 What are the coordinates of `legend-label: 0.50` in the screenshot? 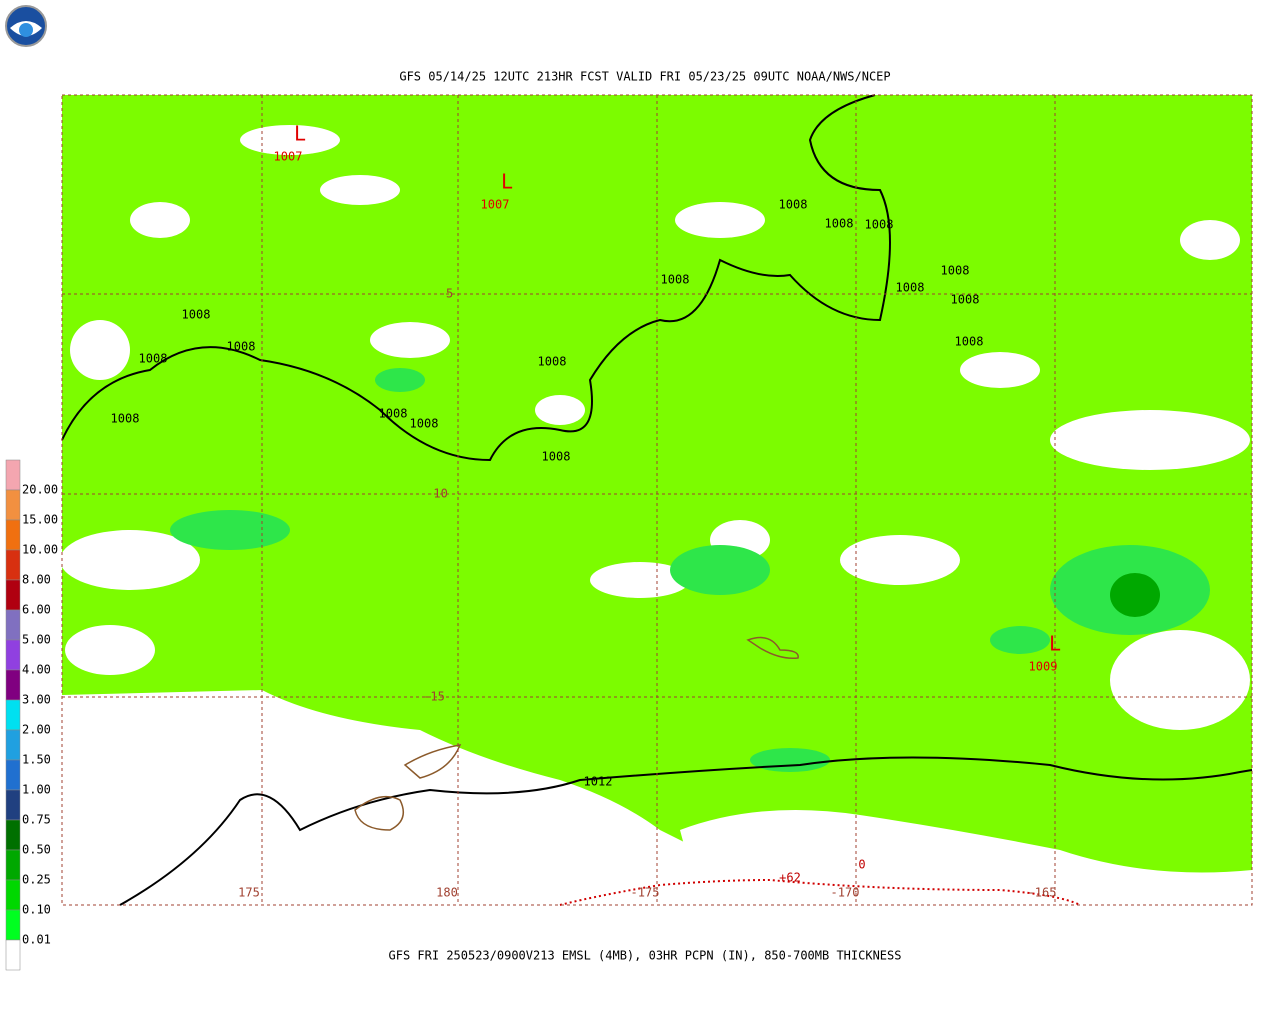 It's located at (36, 850).